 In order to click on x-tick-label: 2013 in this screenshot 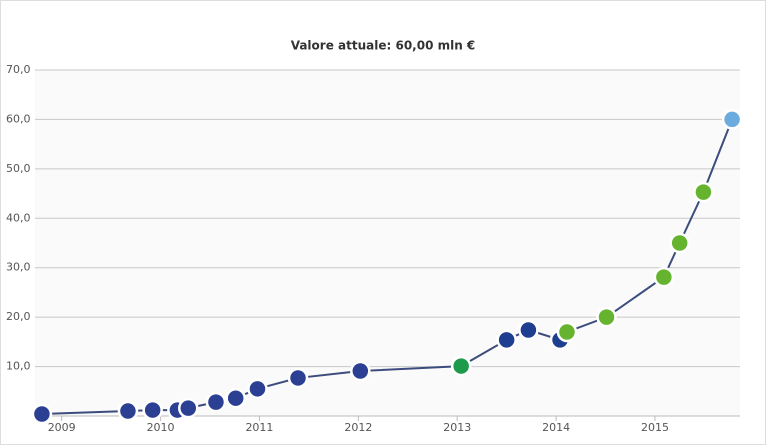, I will do `click(457, 427)`.